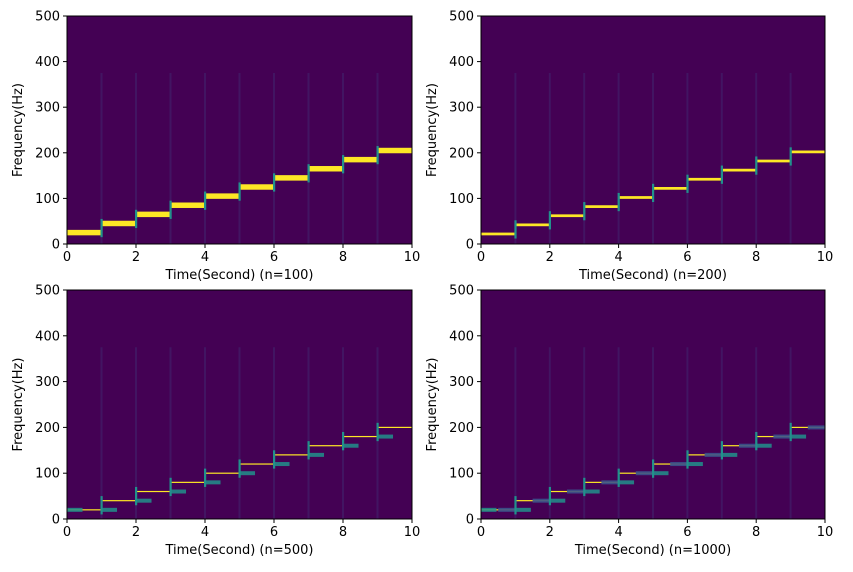  What do you see at coordinates (47, 291) in the screenshot?
I see `y-tick-label: 500` at bounding box center [47, 291].